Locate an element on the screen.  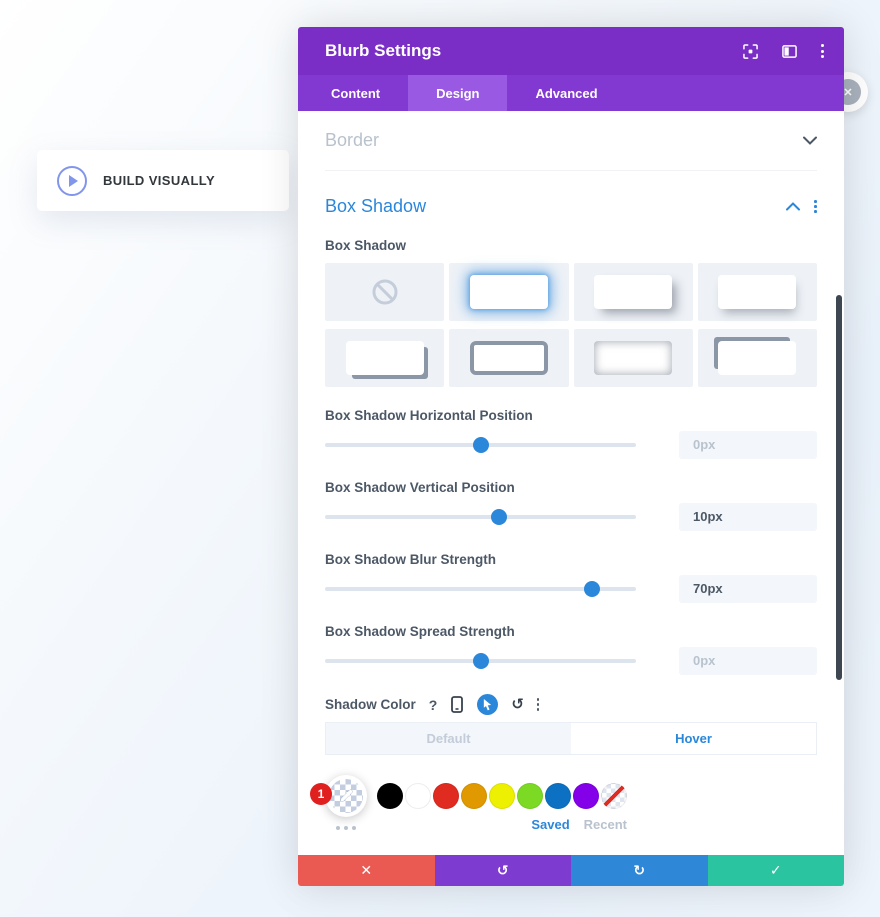
tab-advanced: Advanced is located at coordinates (566, 93).